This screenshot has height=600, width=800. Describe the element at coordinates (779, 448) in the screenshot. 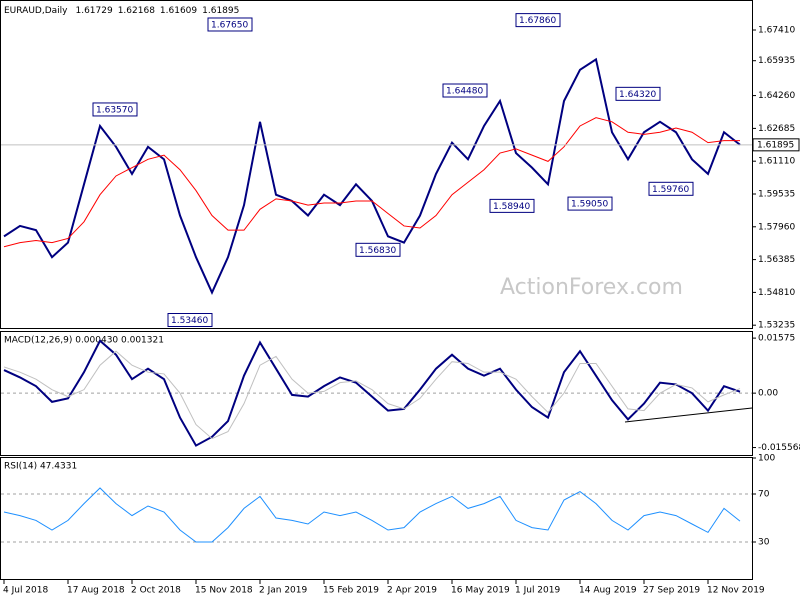

I see `y-tick-label: -0.015568` at that location.